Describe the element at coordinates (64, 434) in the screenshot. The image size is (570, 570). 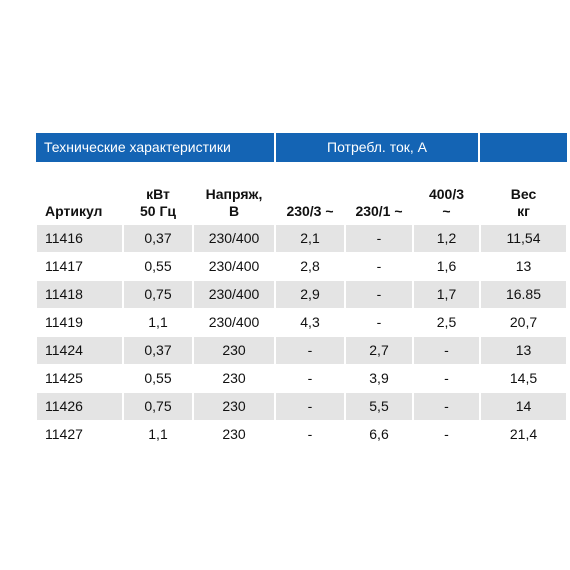
I see `table-cell: 11427` at that location.